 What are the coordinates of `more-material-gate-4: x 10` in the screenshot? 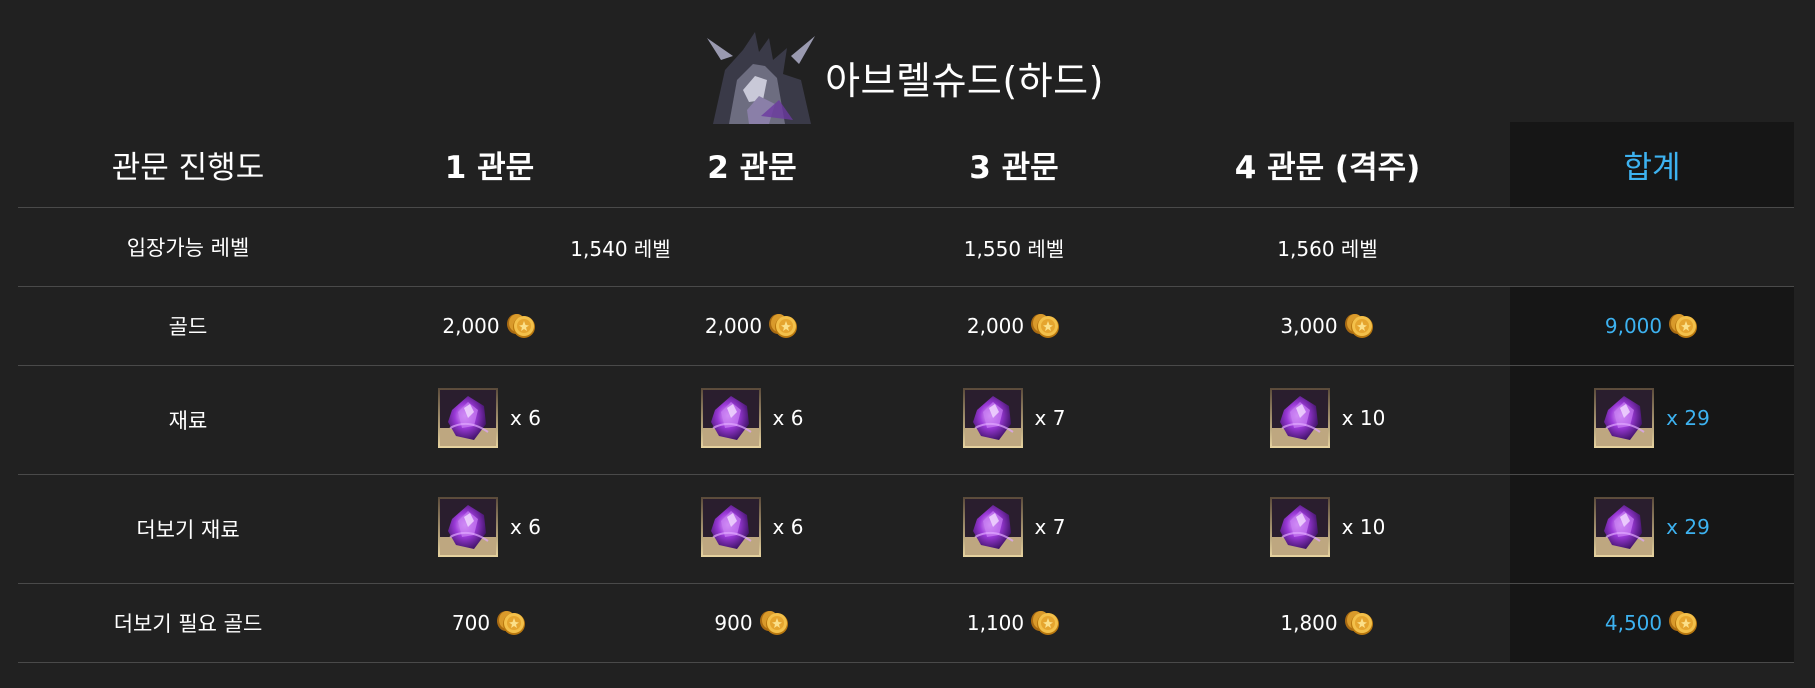 It's located at (1327, 529).